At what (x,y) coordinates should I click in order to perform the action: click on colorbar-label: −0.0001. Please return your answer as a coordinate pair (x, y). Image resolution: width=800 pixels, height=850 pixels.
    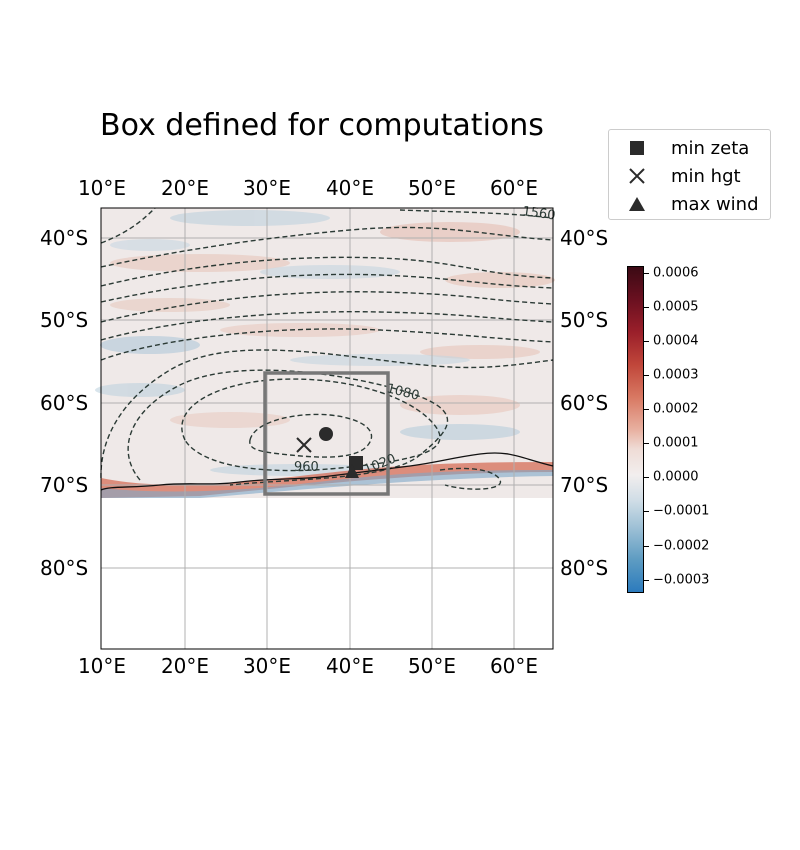
    Looking at the image, I should click on (681, 511).